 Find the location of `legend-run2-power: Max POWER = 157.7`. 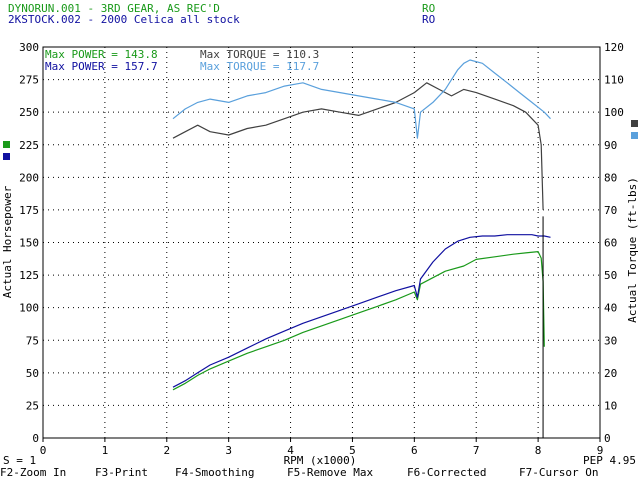

legend-run2-power: Max POWER = 157.7 is located at coordinates (101, 66).